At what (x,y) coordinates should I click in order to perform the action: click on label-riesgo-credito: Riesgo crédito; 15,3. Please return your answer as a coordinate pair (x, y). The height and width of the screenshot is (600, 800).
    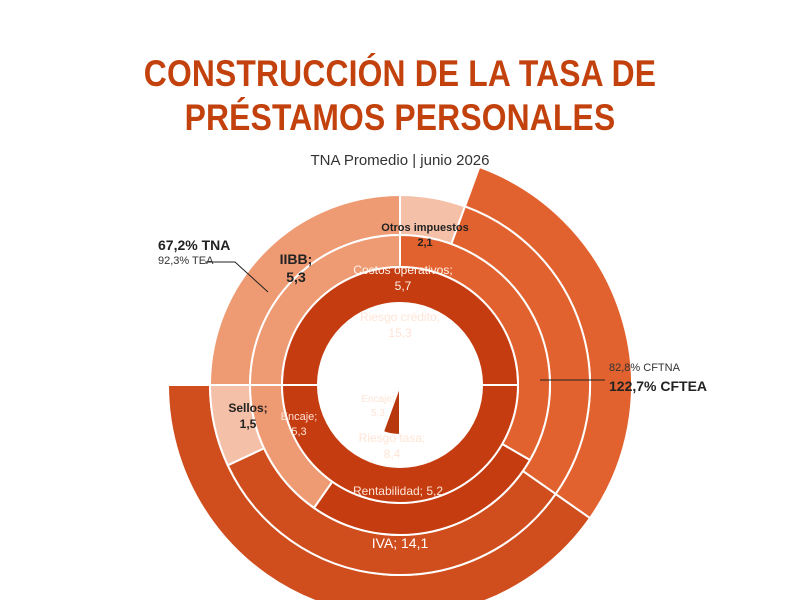
    Looking at the image, I should click on (400, 325).